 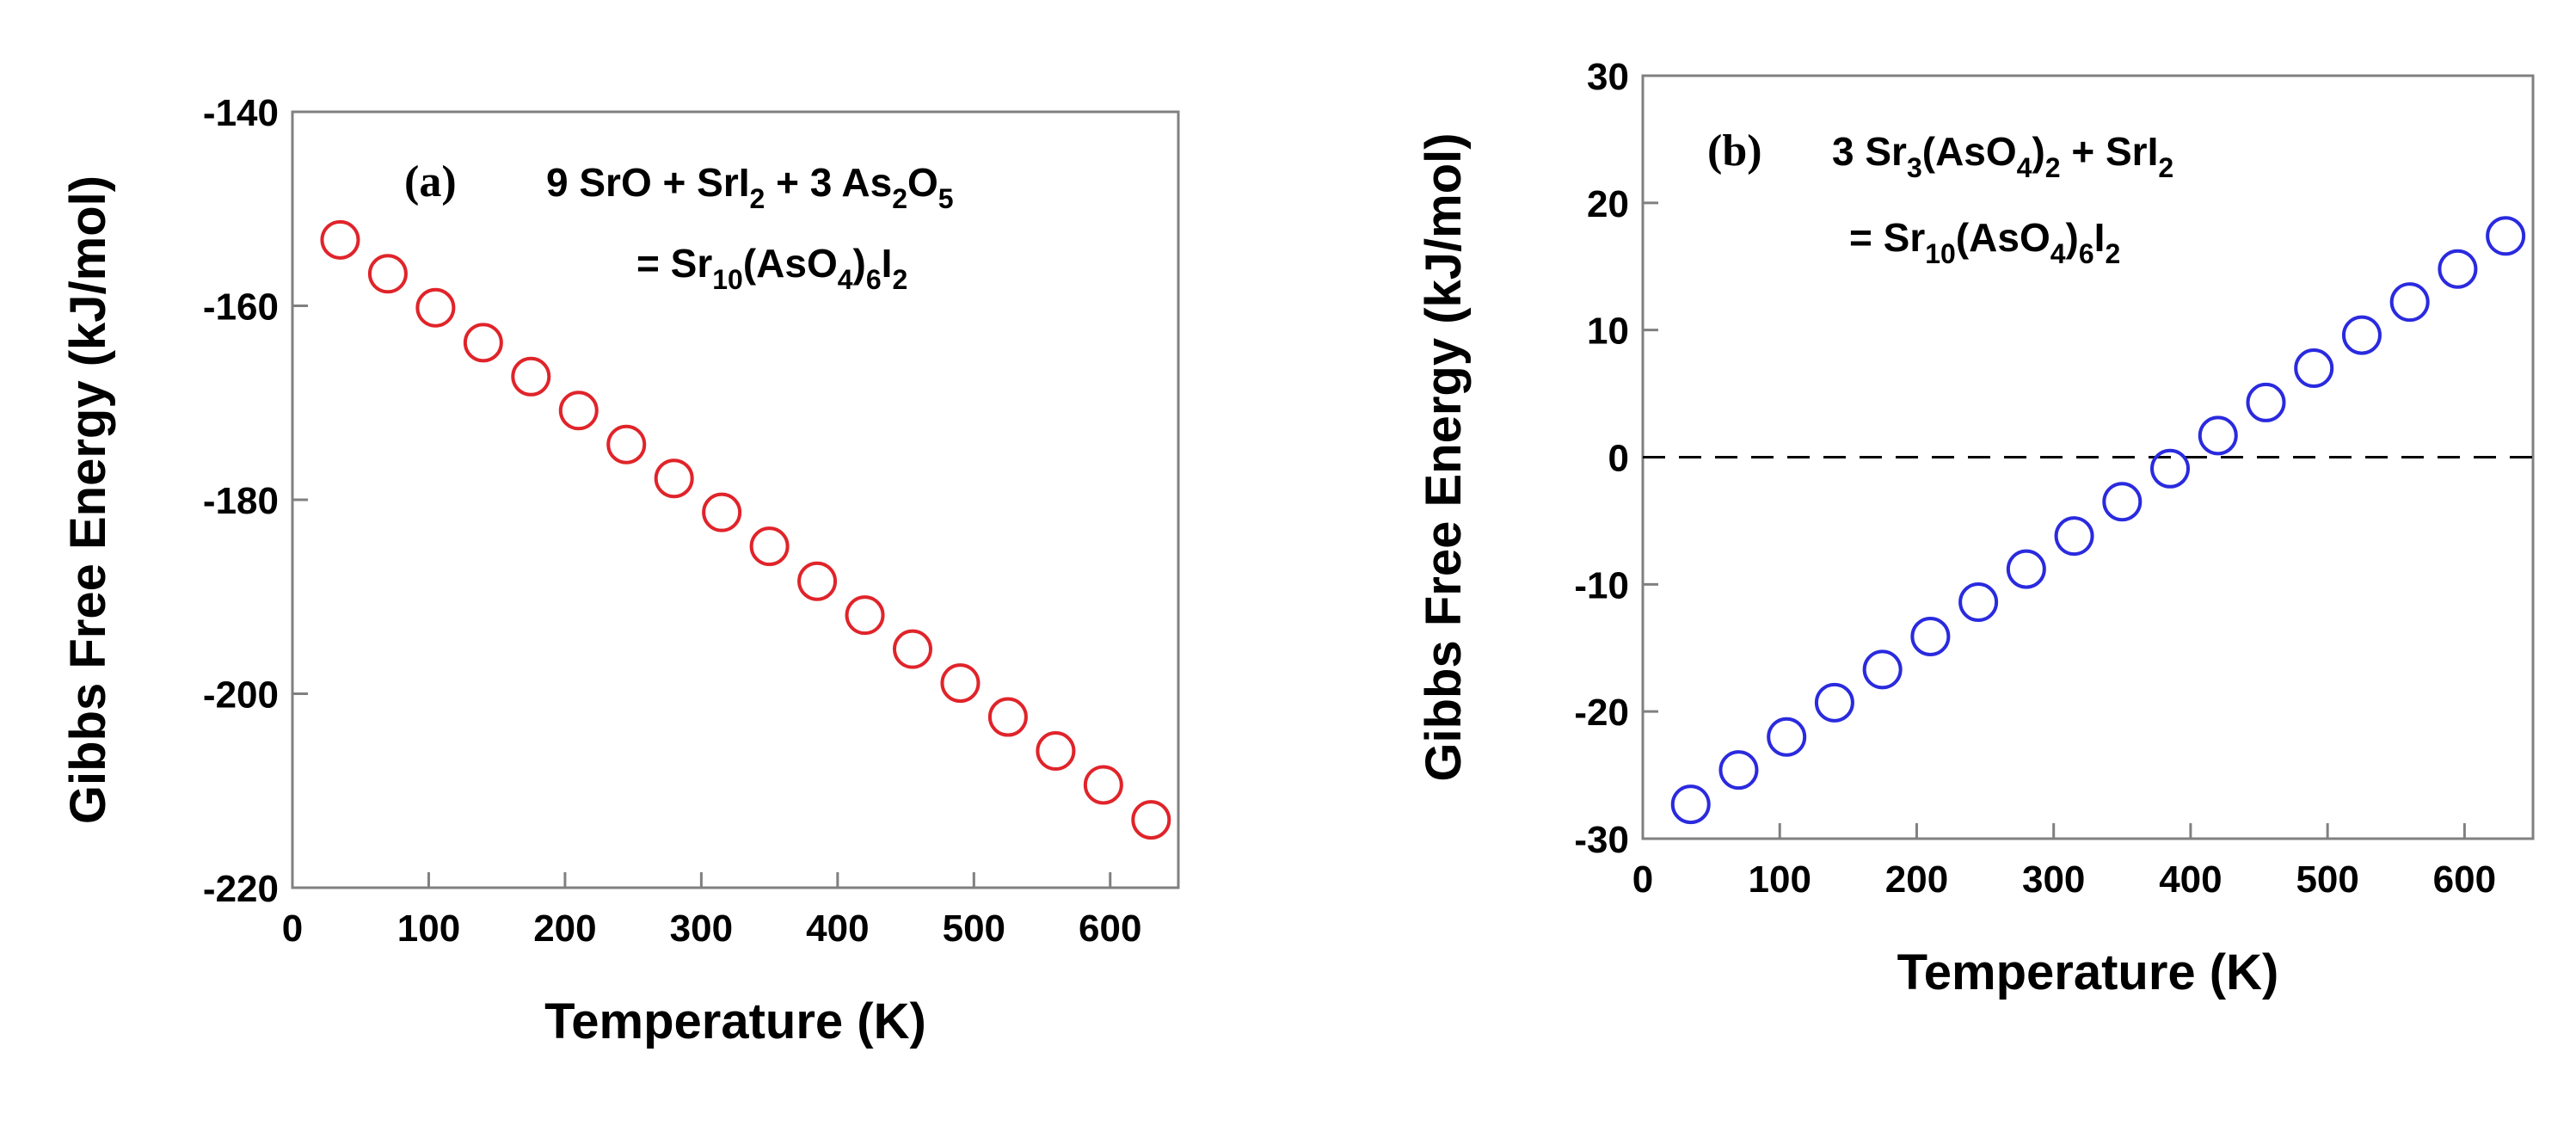 I want to click on reaction-equation-line1-part: + 3 As, so click(x=828, y=182).